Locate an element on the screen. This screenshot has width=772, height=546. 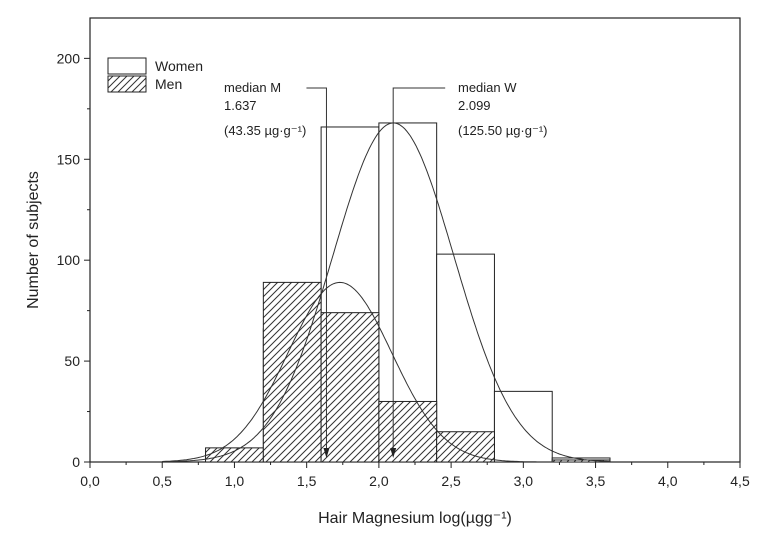
legend-label-women: Women is located at coordinates (179, 66).